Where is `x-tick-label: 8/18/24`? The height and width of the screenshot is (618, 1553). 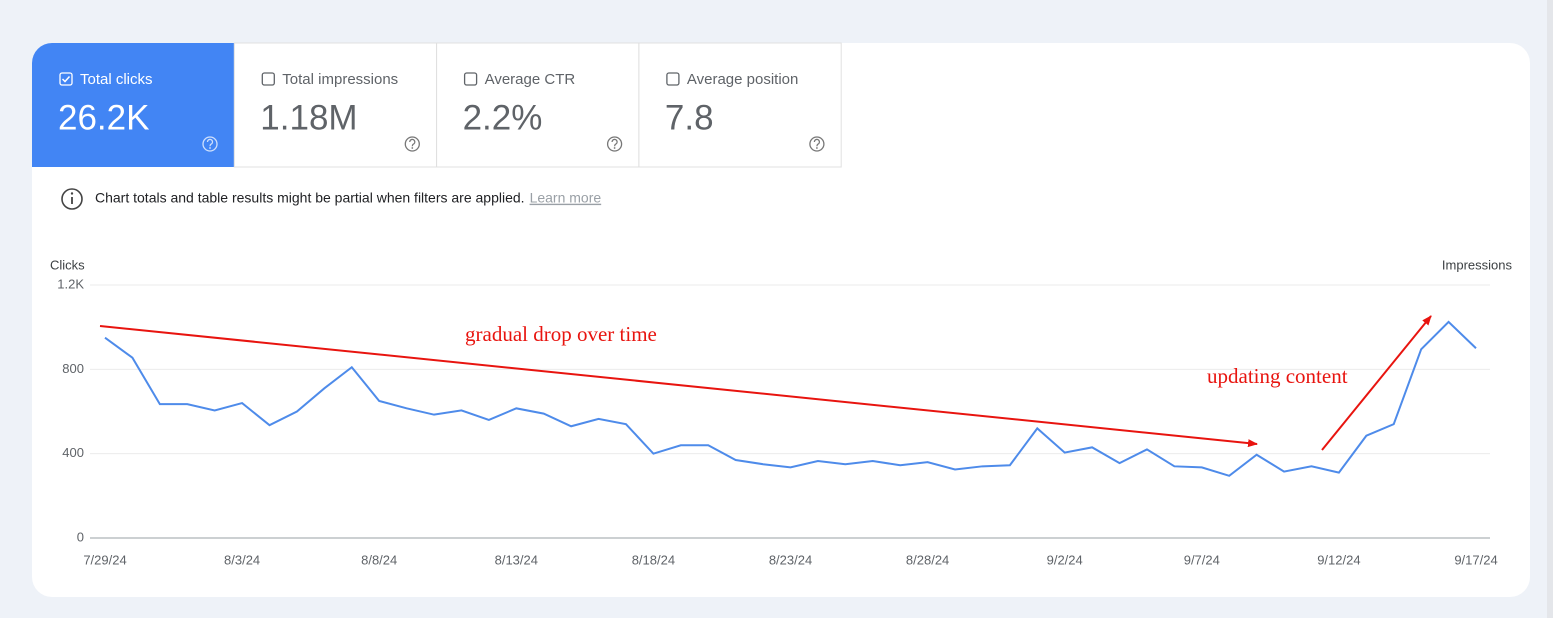
x-tick-label: 8/18/24 is located at coordinates (653, 559).